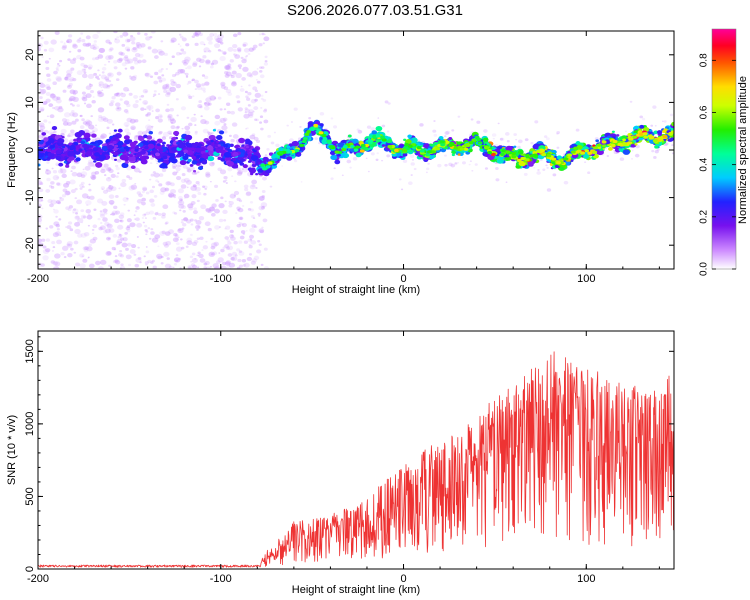 The image size is (750, 600). What do you see at coordinates (221, 579) in the screenshot?
I see `snr-xtick-label: -100` at bounding box center [221, 579].